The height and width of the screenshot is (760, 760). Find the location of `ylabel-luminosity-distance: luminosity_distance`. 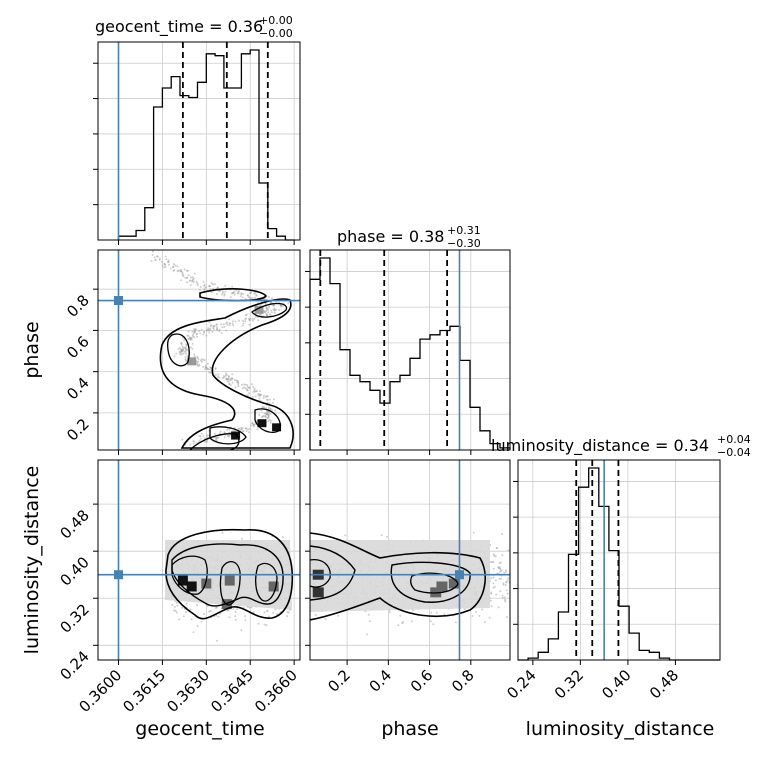

ylabel-luminosity-distance: luminosity_distance is located at coordinates (32, 560).